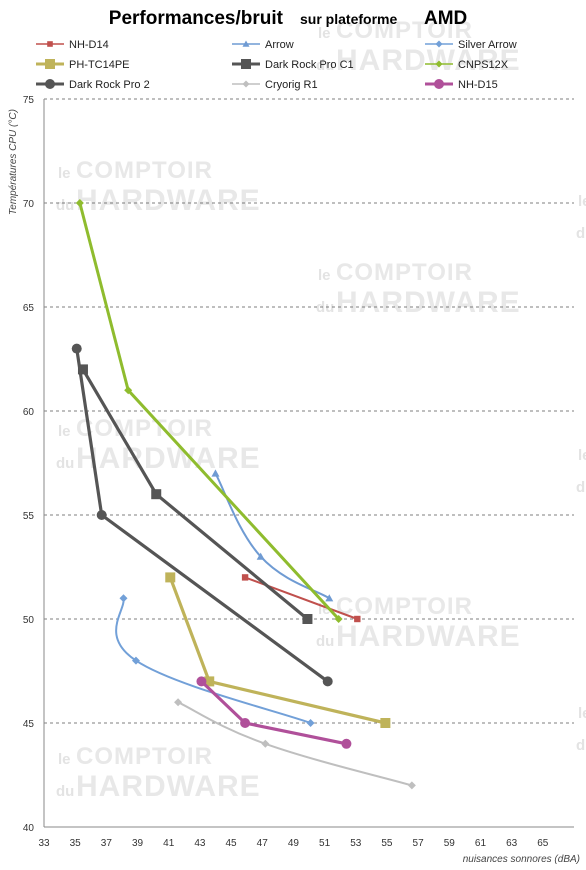 The height and width of the screenshot is (870, 586). I want to click on chart-title: Performances/bruit, so click(196, 18).